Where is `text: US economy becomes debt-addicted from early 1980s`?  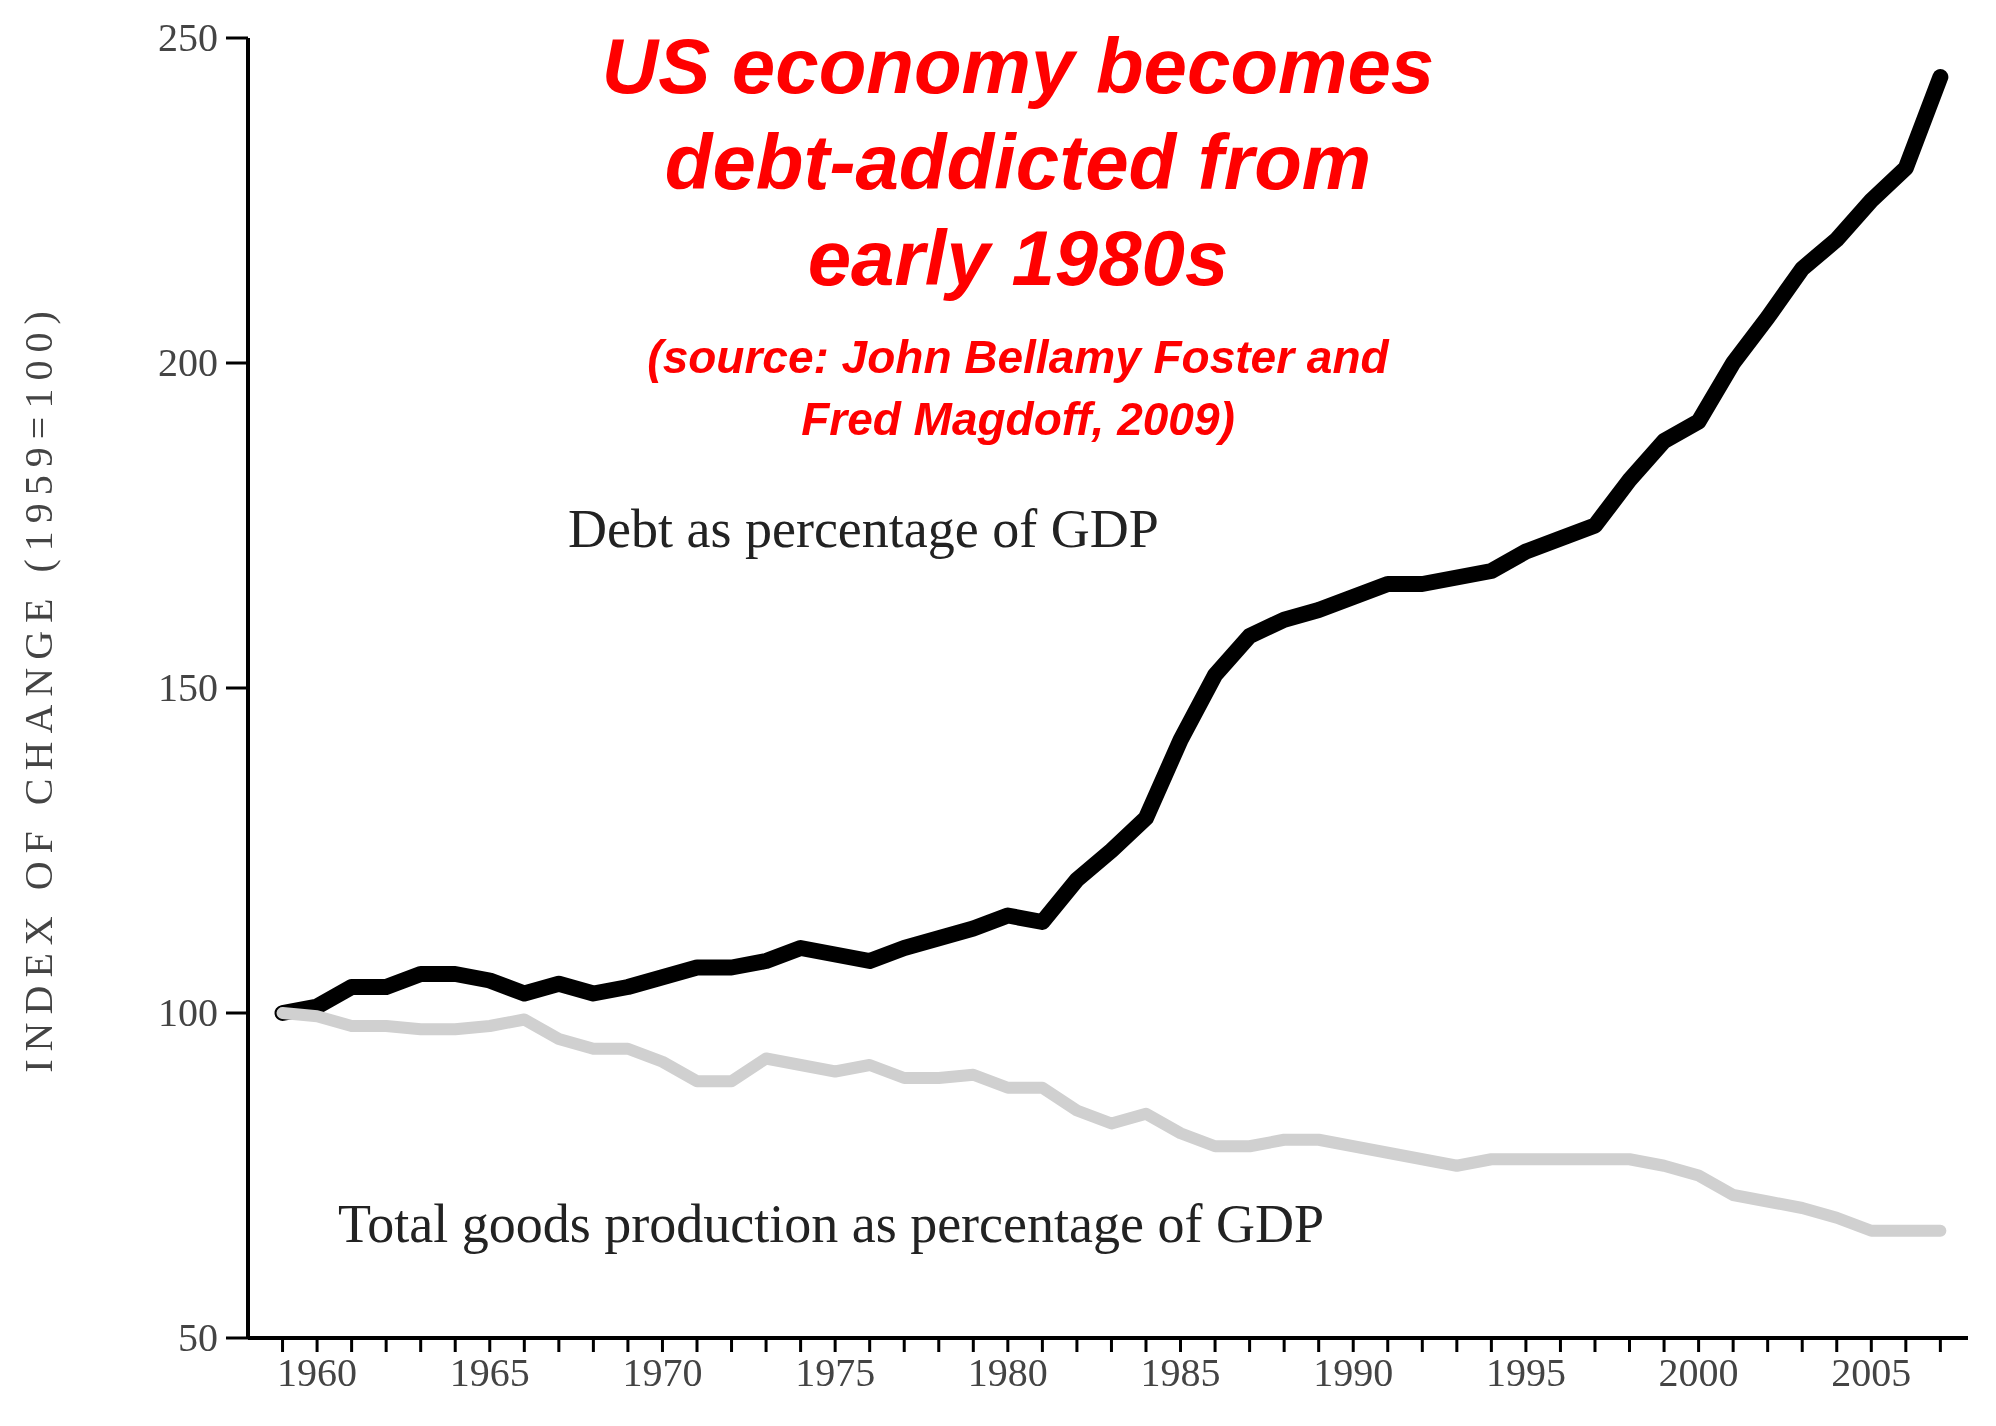
text: US economy becomes debt-addicted from early 1980s is located at coordinates (1018, 162).